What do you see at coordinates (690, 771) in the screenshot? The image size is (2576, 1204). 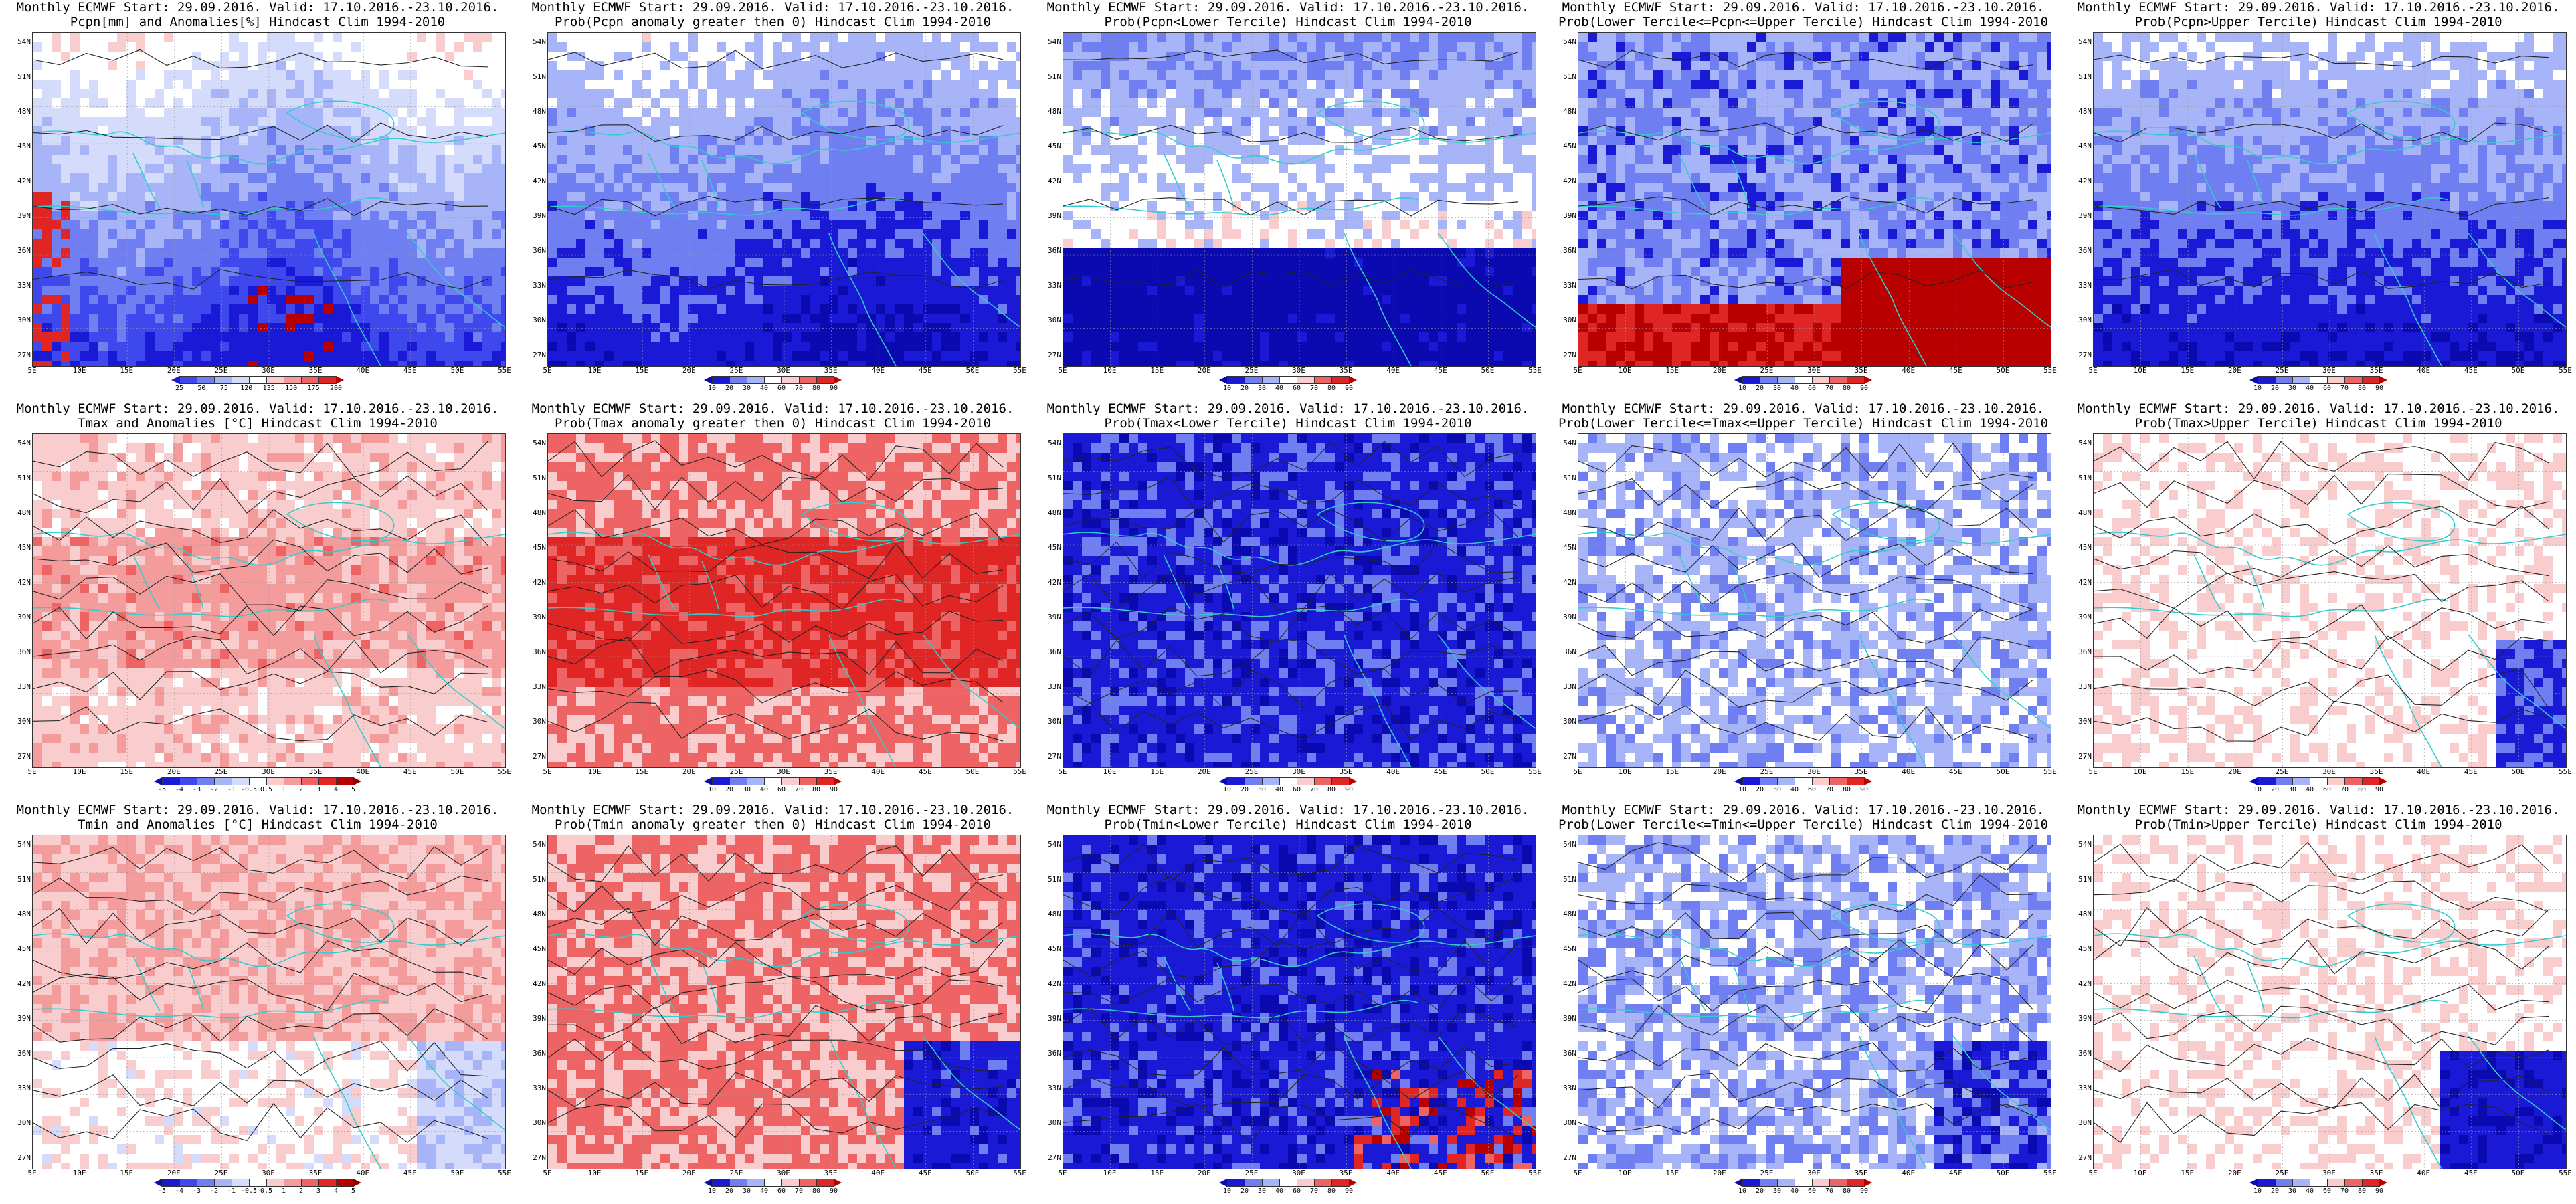 I see `longitude-label: 20E` at bounding box center [690, 771].